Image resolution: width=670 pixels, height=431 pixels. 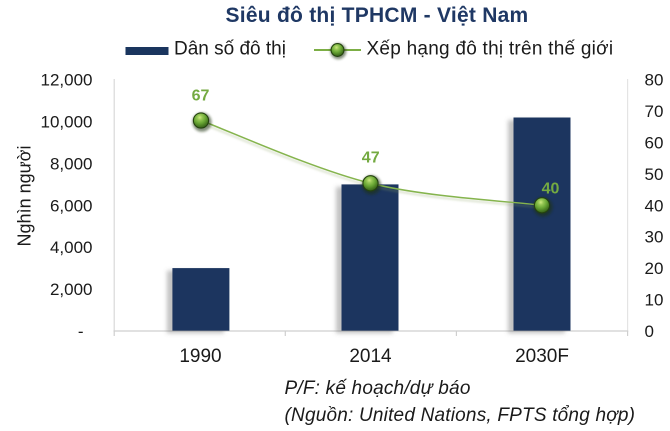 What do you see at coordinates (377, 15) in the screenshot?
I see `svg-text: Siêu đô thị TPHCM - Việt Nam` at bounding box center [377, 15].